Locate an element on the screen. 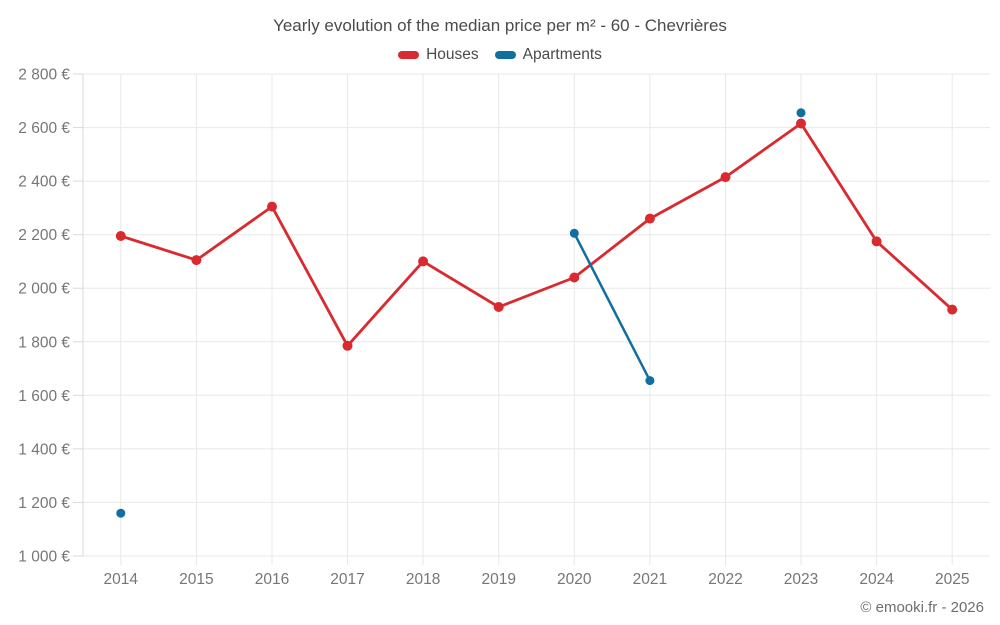 This screenshot has height=625, width=1000. legend-item-apartments: Apartments is located at coordinates (548, 55).